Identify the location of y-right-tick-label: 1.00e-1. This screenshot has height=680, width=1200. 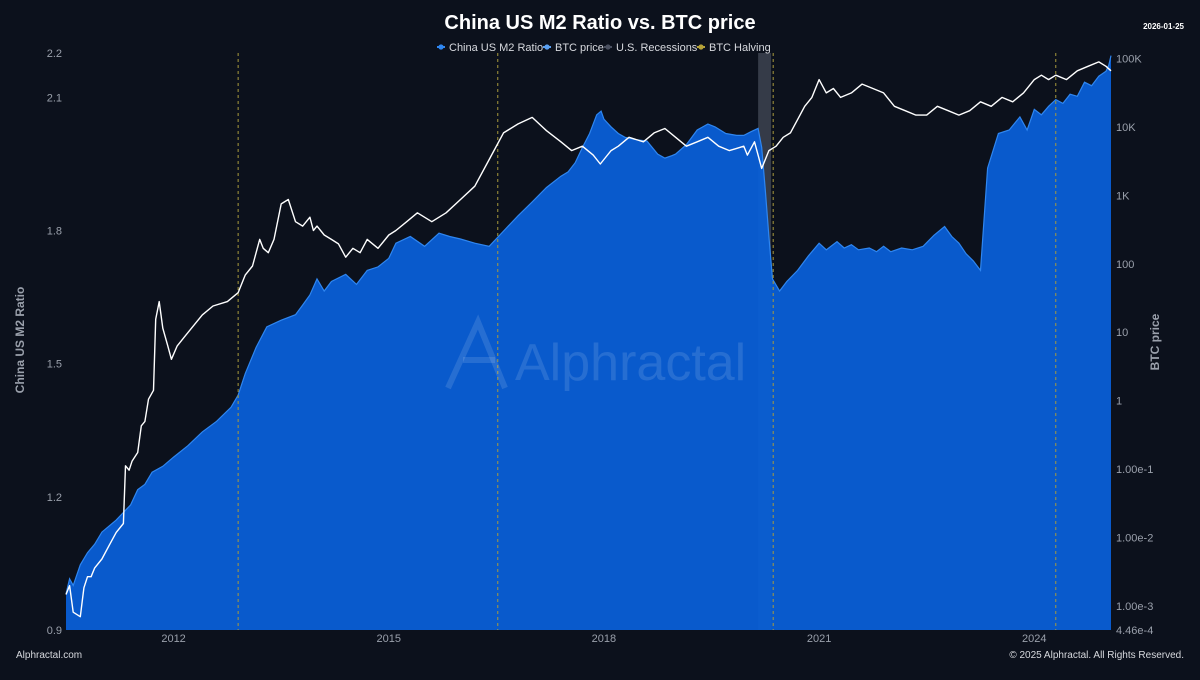
(1134, 470).